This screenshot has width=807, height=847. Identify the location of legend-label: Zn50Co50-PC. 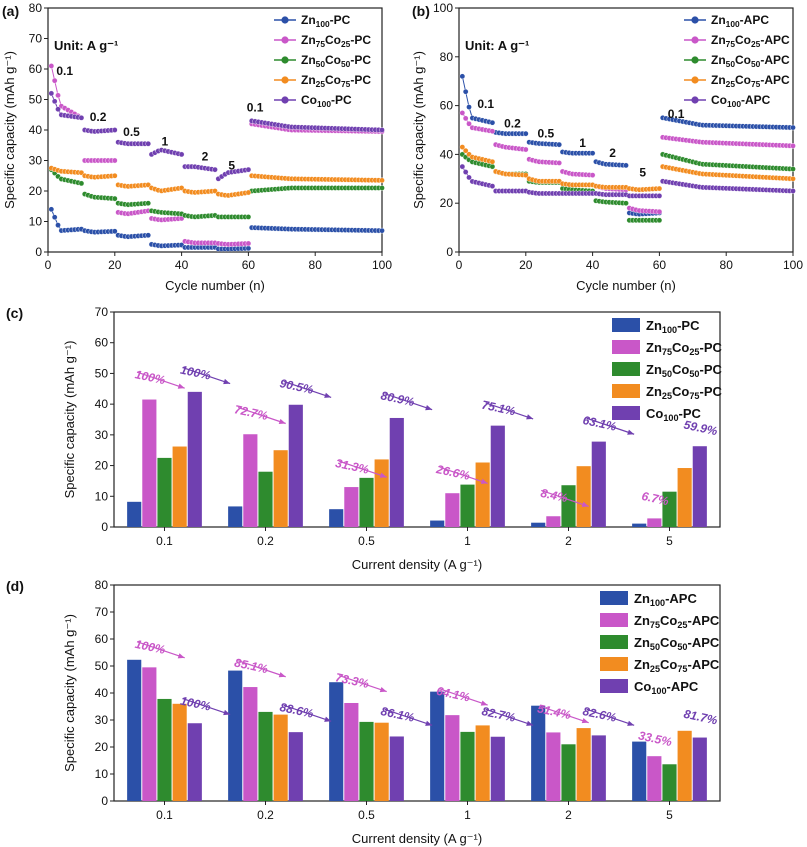
(336, 61).